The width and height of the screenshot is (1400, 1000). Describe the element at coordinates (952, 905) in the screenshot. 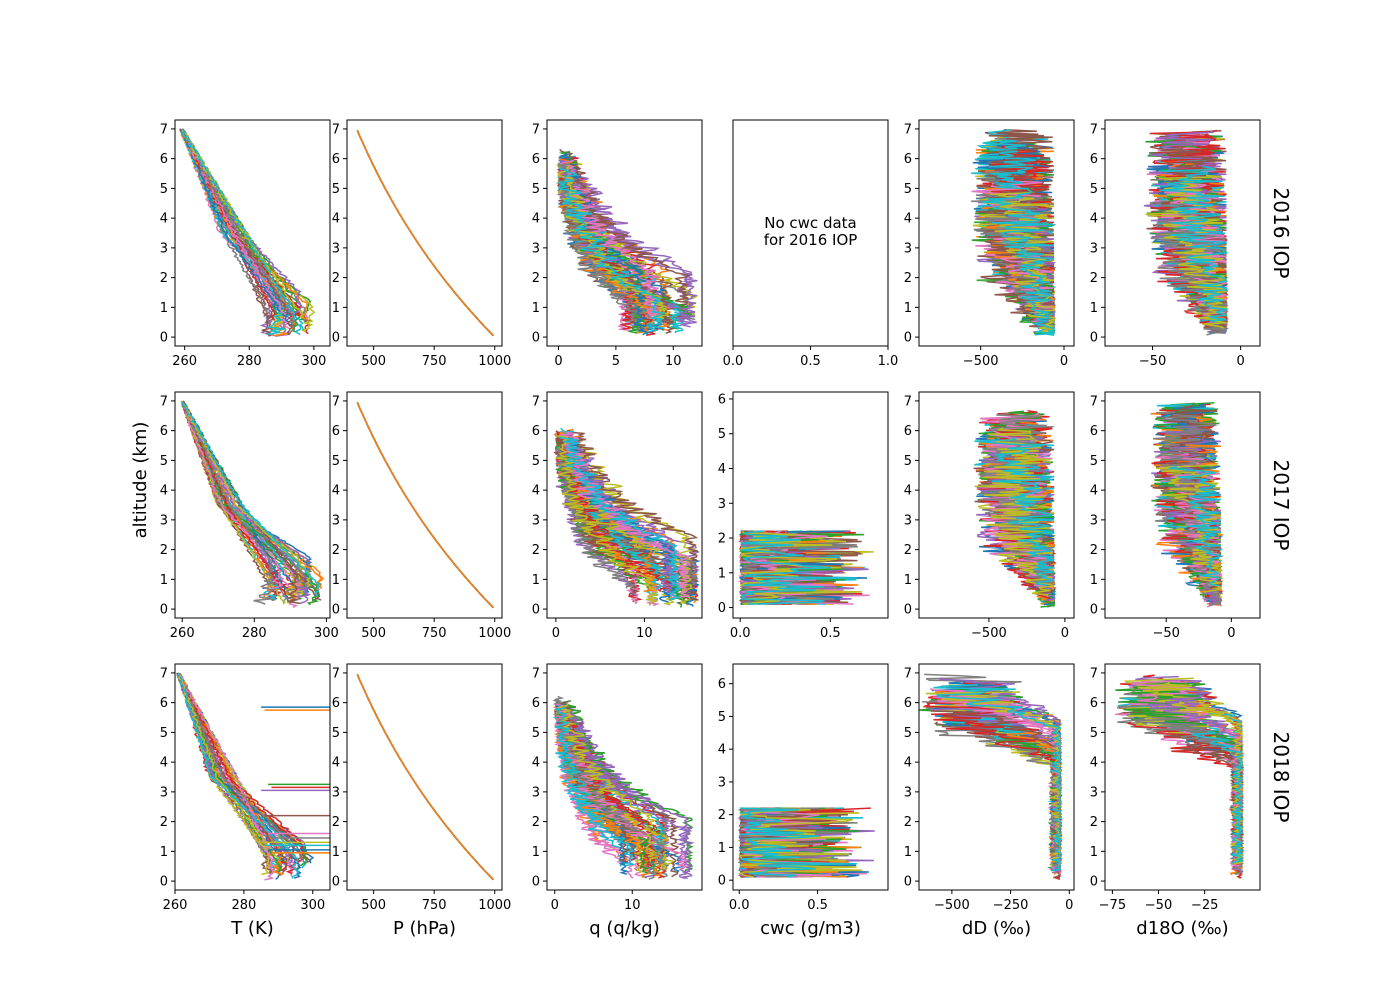

I see `x-tick-label: −500` at that location.